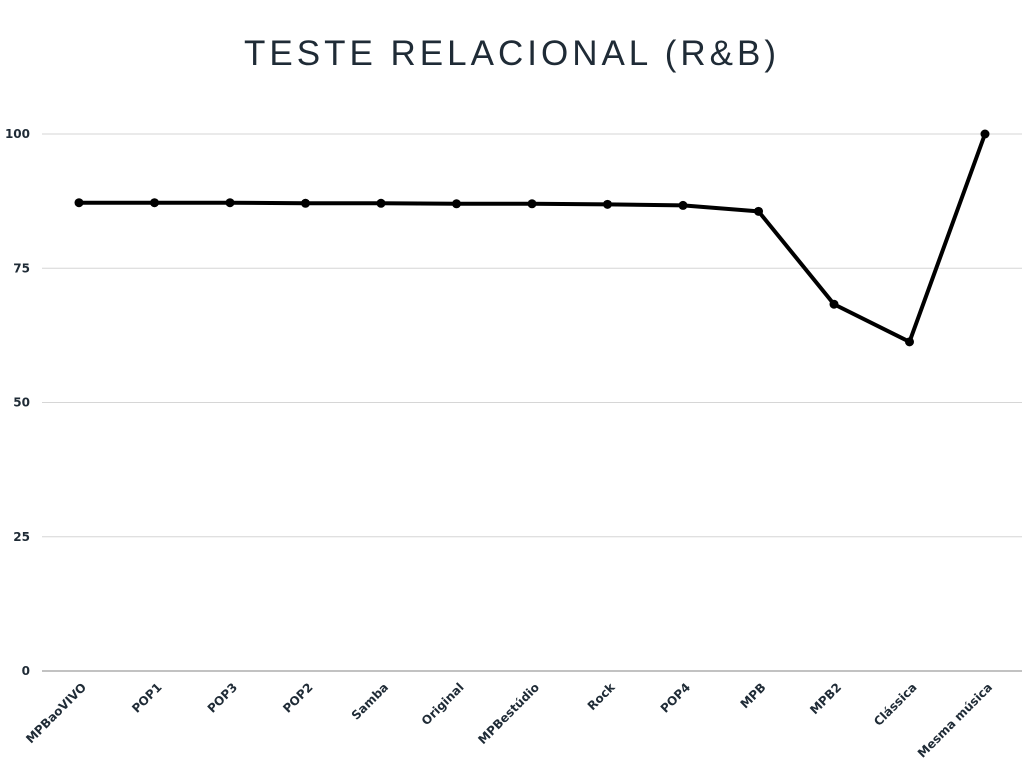 This screenshot has width=1024, height=768. Describe the element at coordinates (512, 53) in the screenshot. I see `chart-title: TESTE RELACIONAL (R&B)` at that location.